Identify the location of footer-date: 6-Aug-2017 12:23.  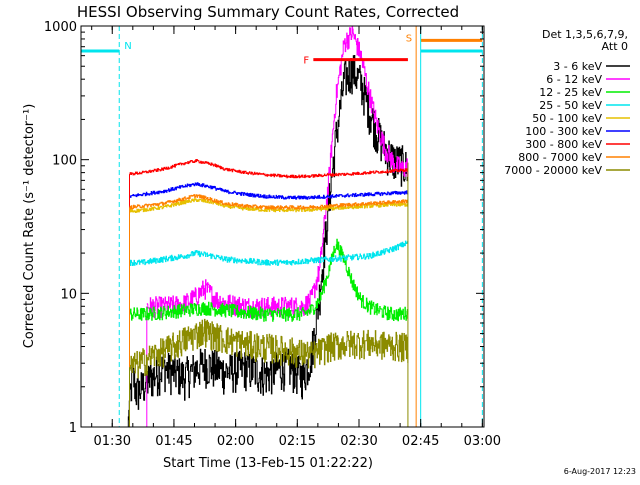
(600, 471).